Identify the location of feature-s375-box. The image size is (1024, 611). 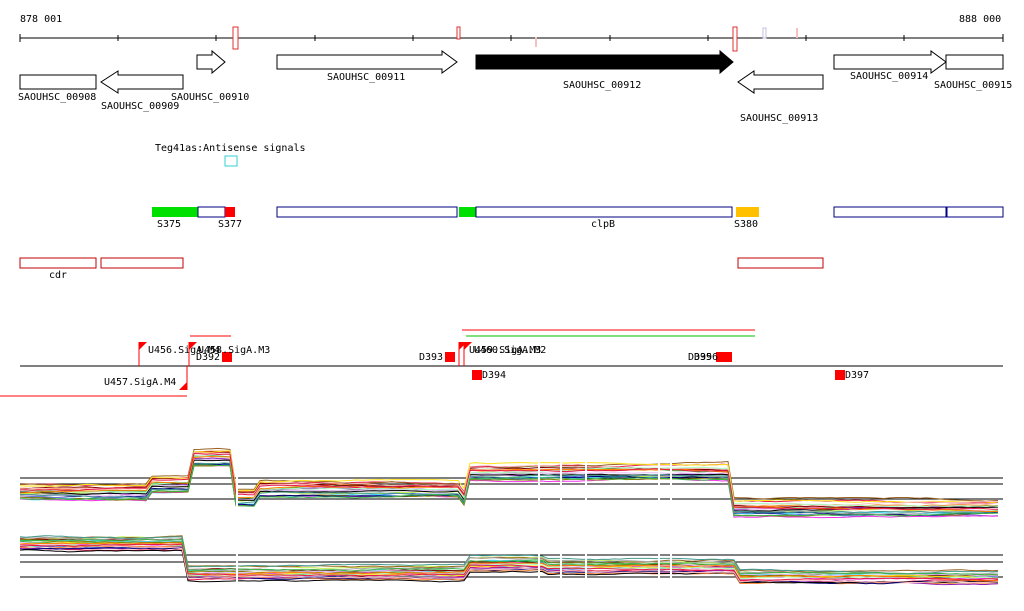
(211, 212).